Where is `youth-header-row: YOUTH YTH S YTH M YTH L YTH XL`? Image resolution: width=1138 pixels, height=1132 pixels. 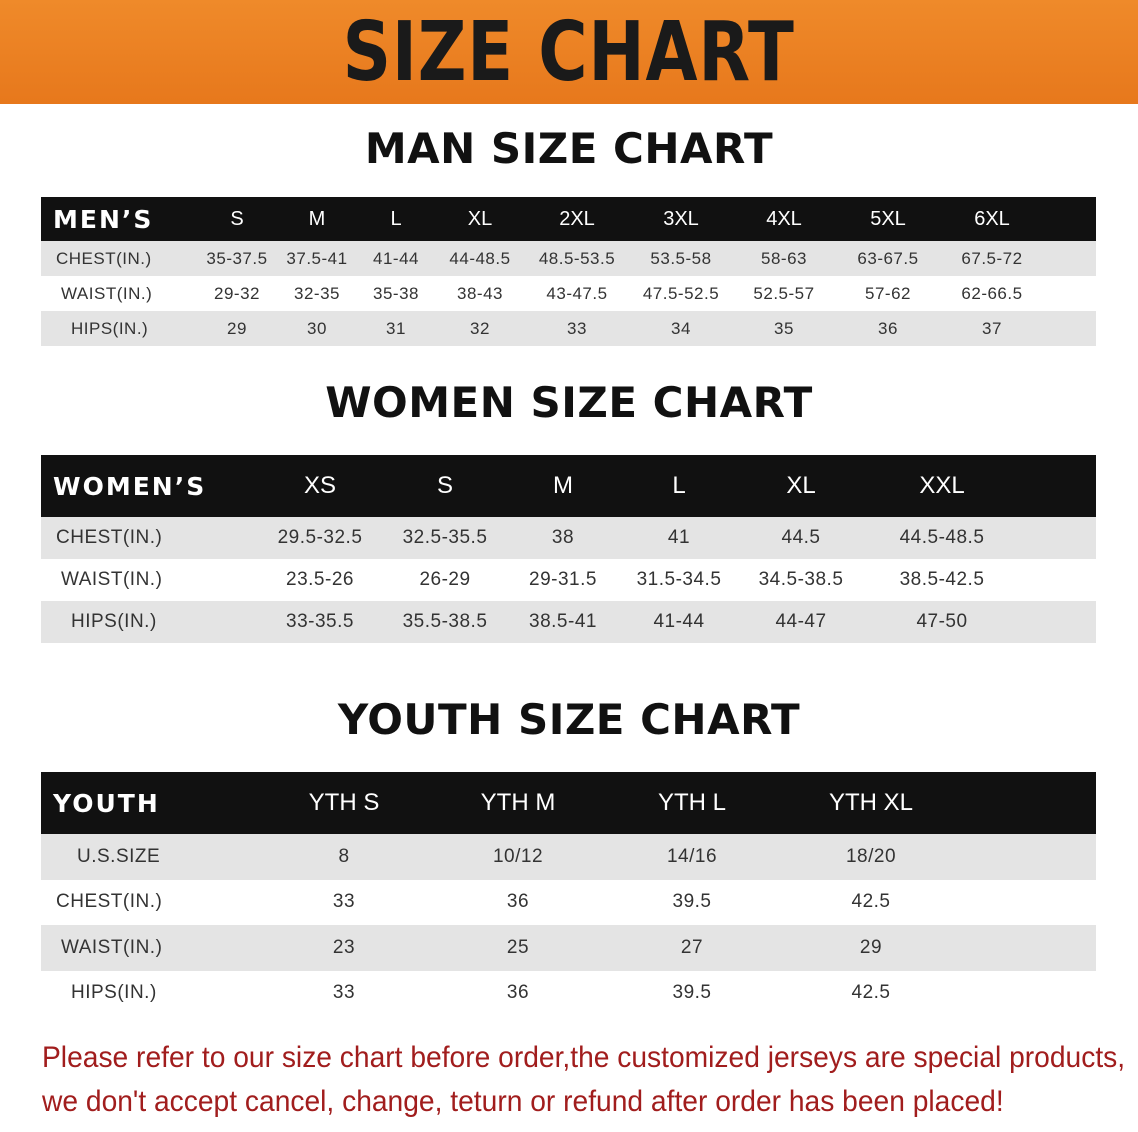
youth-header-row: YOUTH YTH S YTH M YTH L YTH XL is located at coordinates (568, 803).